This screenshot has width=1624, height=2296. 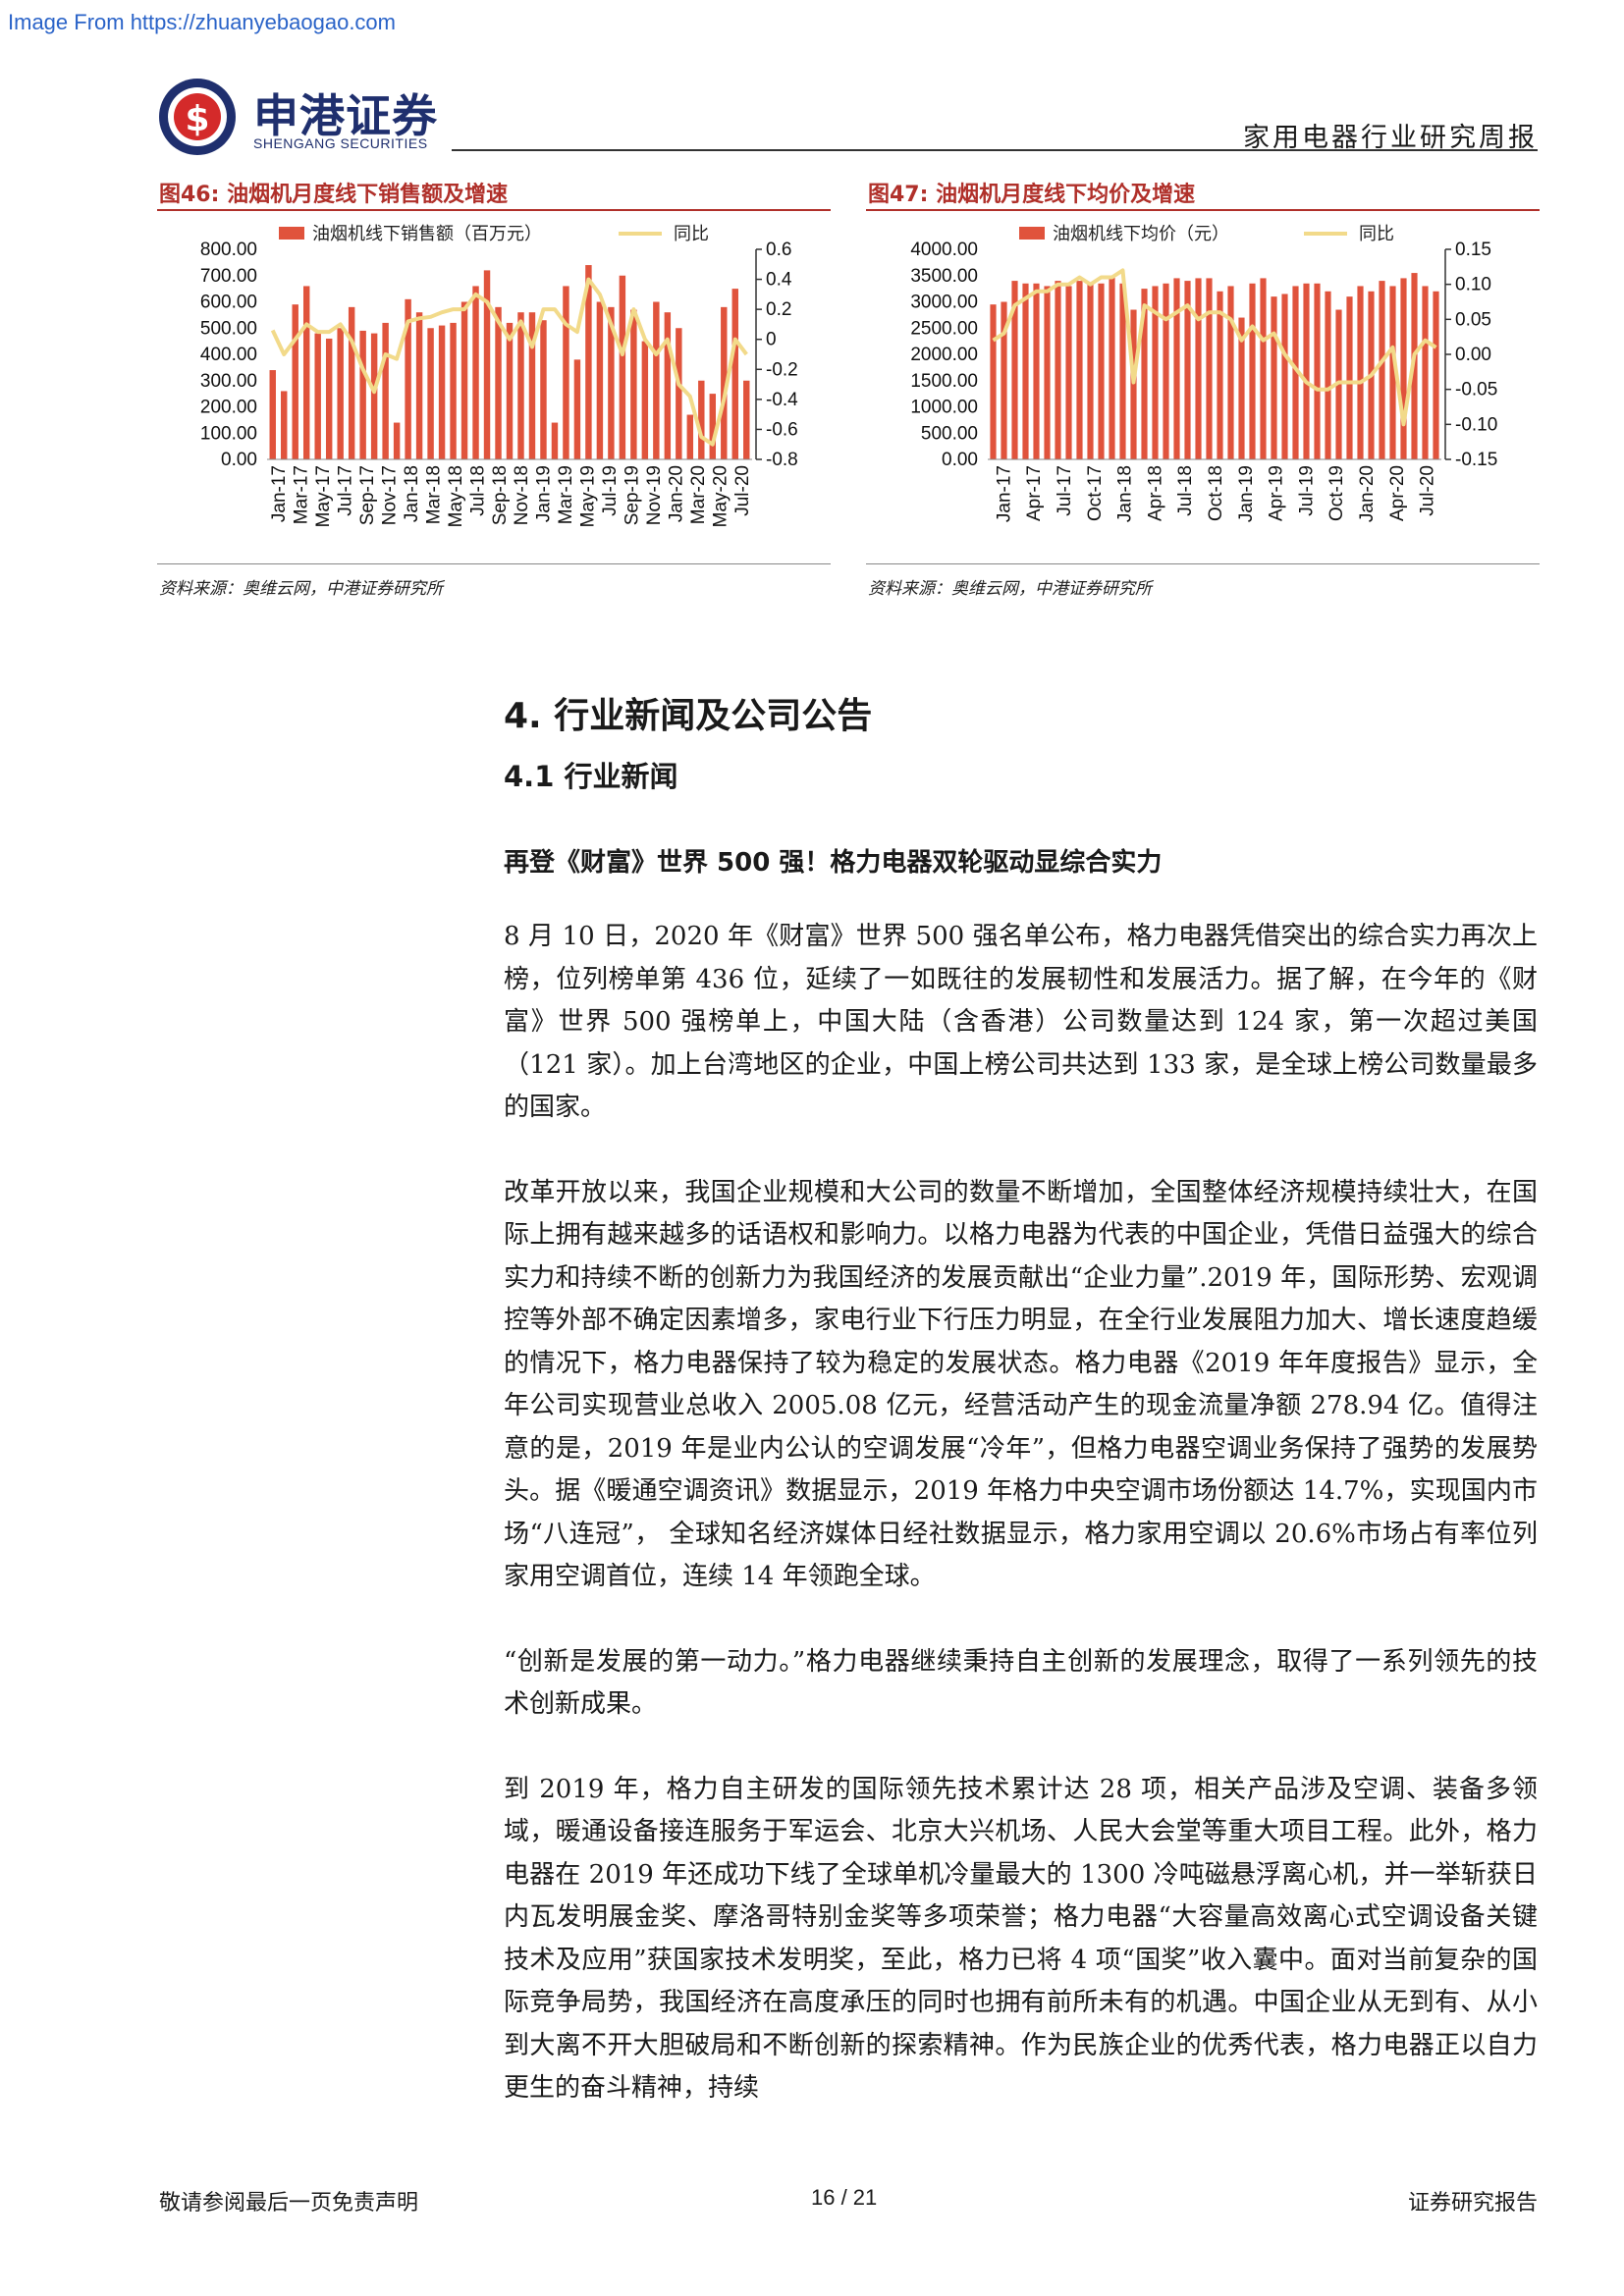 What do you see at coordinates (1428, 491) in the screenshot?
I see `x-axis-tick-label: Jul-20` at bounding box center [1428, 491].